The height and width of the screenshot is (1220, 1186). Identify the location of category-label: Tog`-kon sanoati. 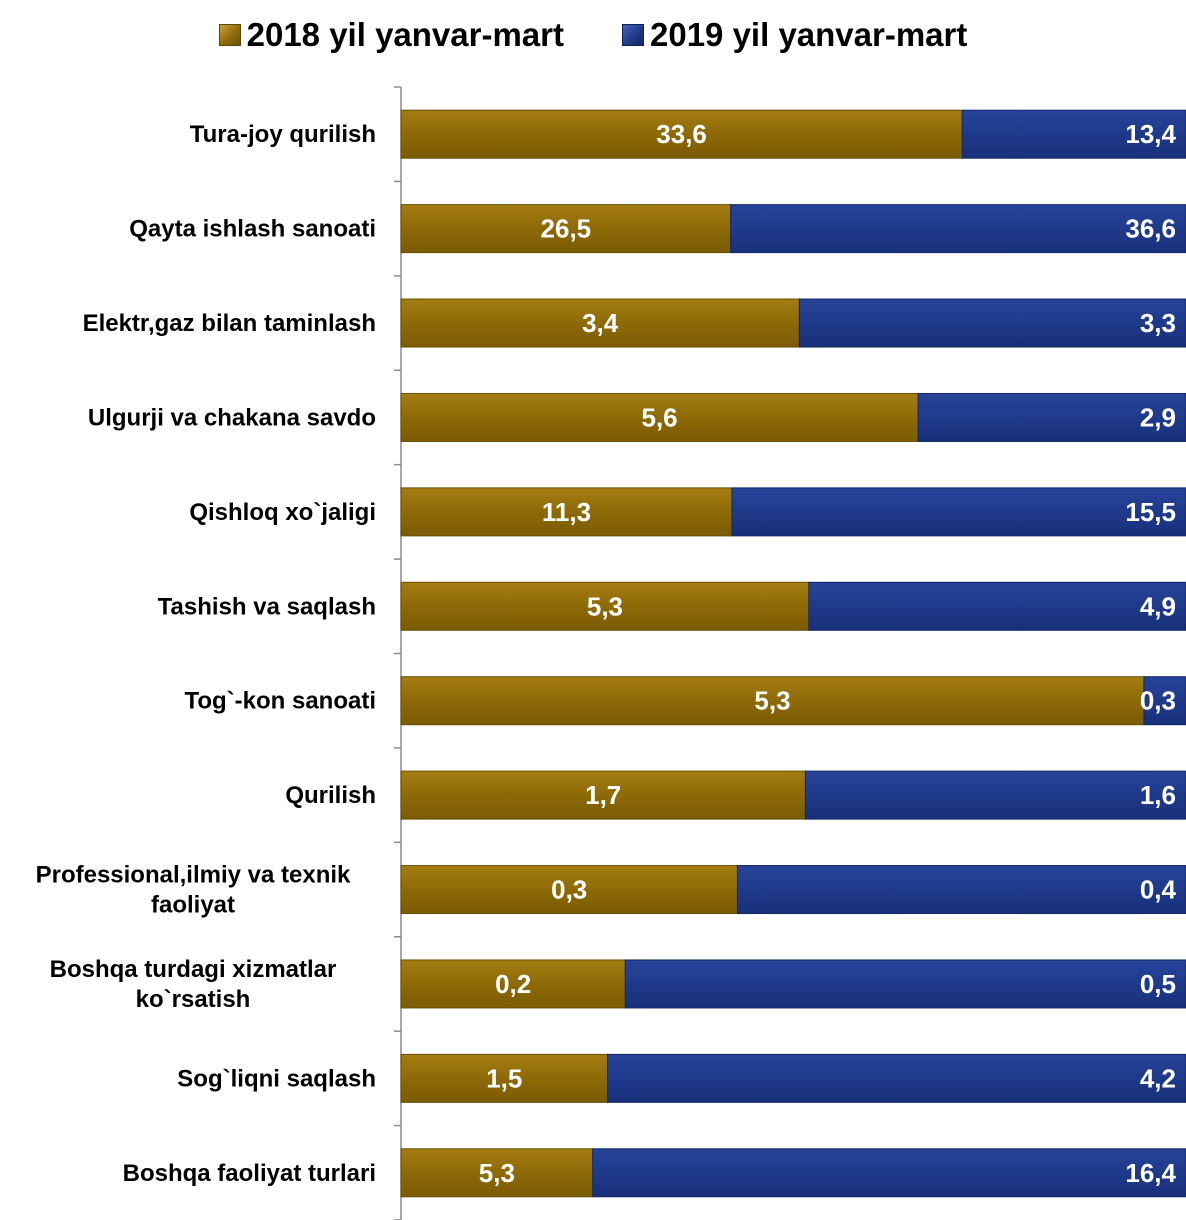
(280, 701).